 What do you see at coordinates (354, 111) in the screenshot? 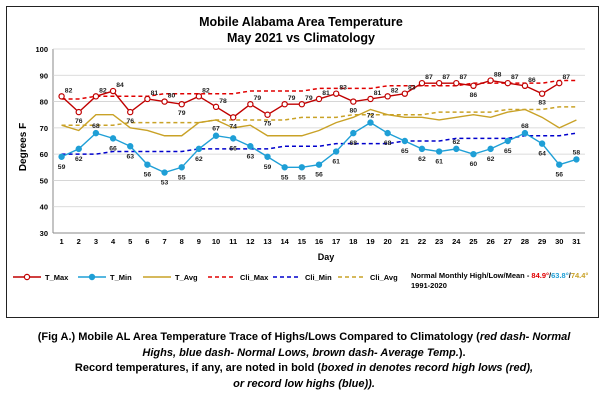
I see `data-label-t-max-day-18: 80` at bounding box center [354, 111].